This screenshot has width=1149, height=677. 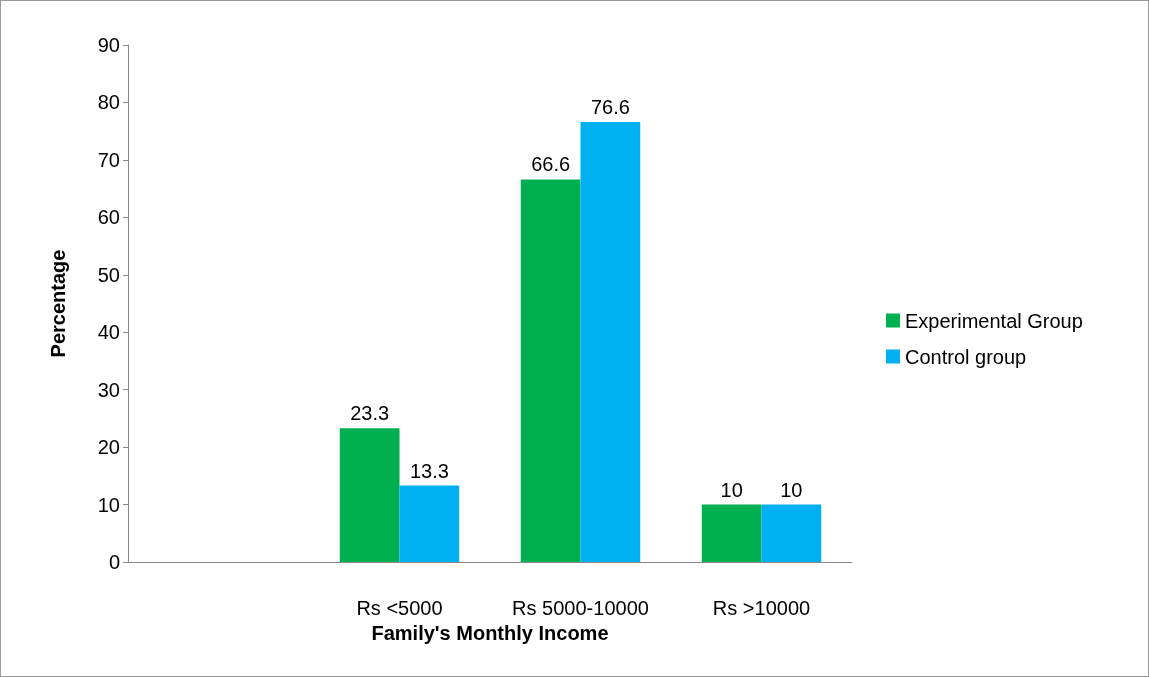 I want to click on y-tick-label: 30, so click(x=108, y=389).